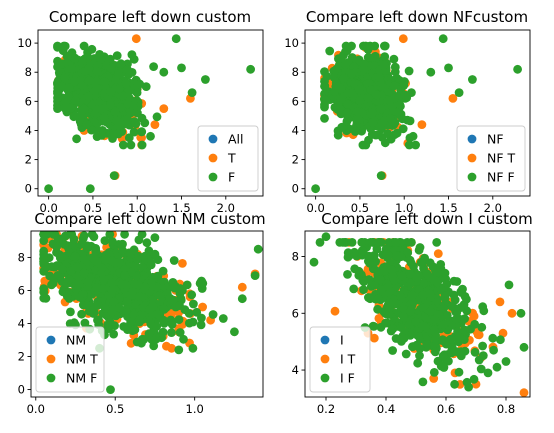  What do you see at coordinates (501, 177) in the screenshot?
I see `legend-entry: NF F` at bounding box center [501, 177].